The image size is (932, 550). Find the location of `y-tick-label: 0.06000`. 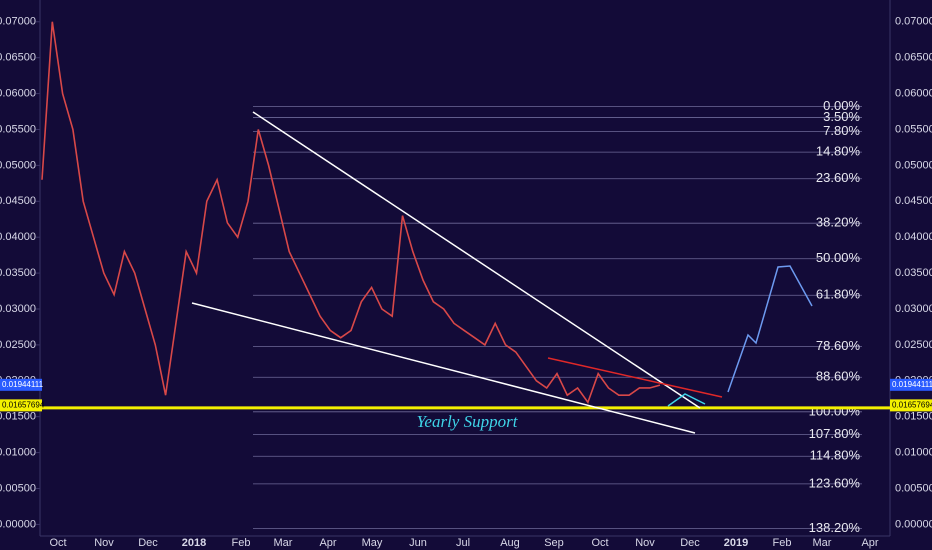

y-tick-label: 0.06000 is located at coordinates (18, 93).